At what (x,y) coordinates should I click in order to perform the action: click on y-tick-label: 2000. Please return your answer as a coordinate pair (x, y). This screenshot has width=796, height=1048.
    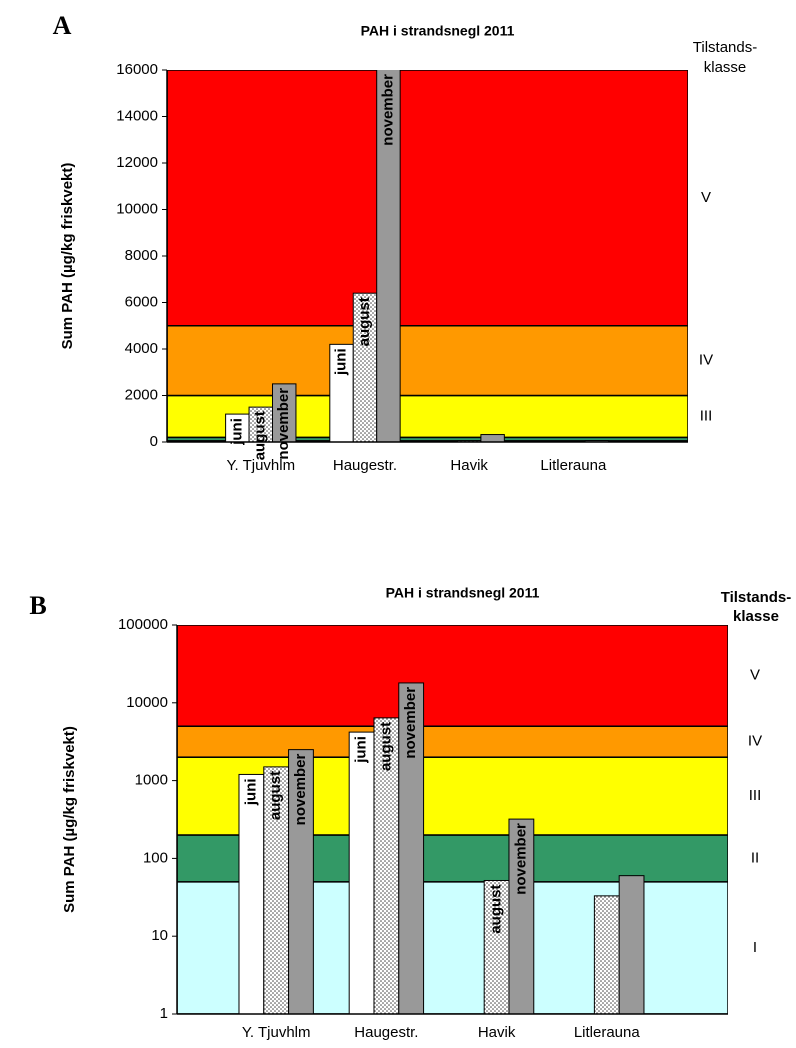
    Looking at the image, I should click on (141, 394).